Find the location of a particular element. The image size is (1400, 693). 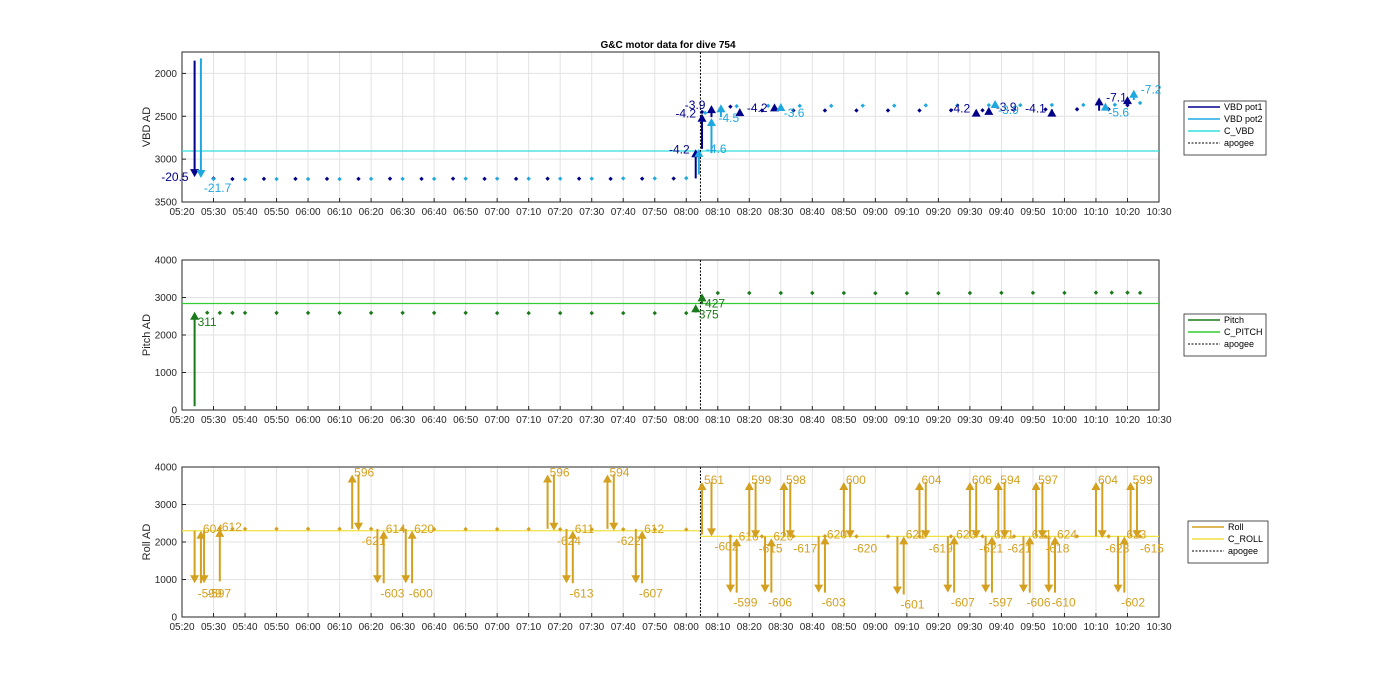

x-tick-label: 06:40 is located at coordinates (434, 420).